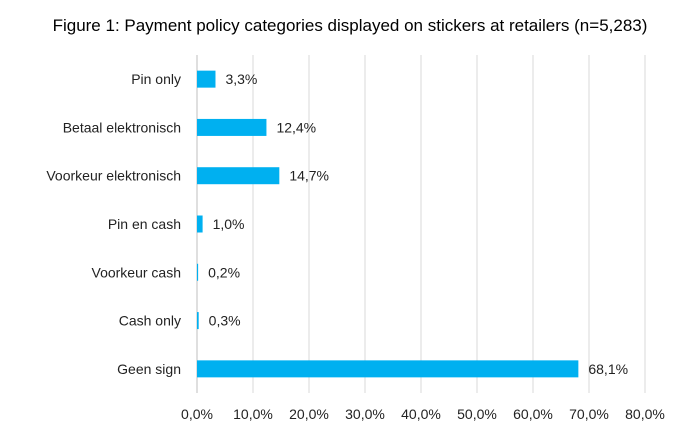 The image size is (700, 442). I want to click on x-tick-label: 60,0%, so click(533, 414).